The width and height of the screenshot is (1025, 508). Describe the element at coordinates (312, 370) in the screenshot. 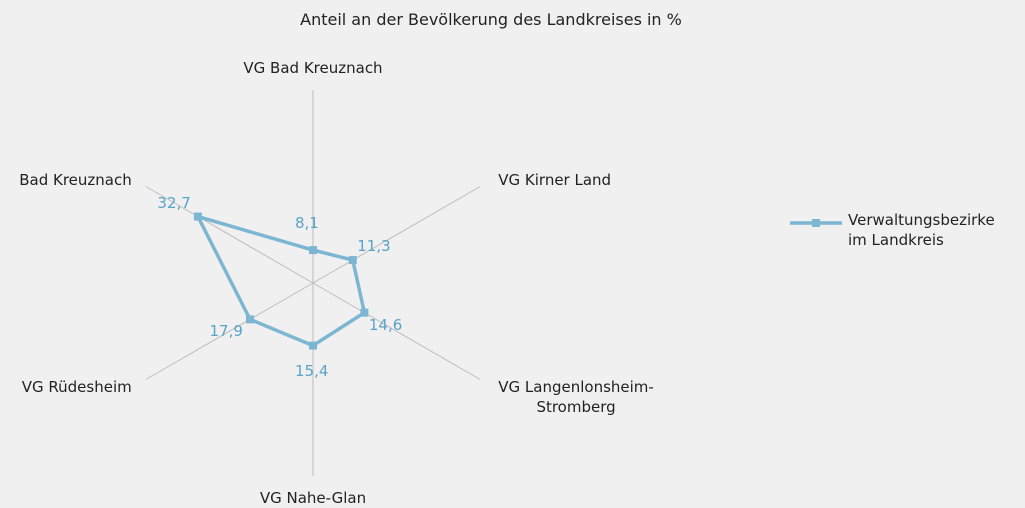

I see `data-label: 15,4` at that location.